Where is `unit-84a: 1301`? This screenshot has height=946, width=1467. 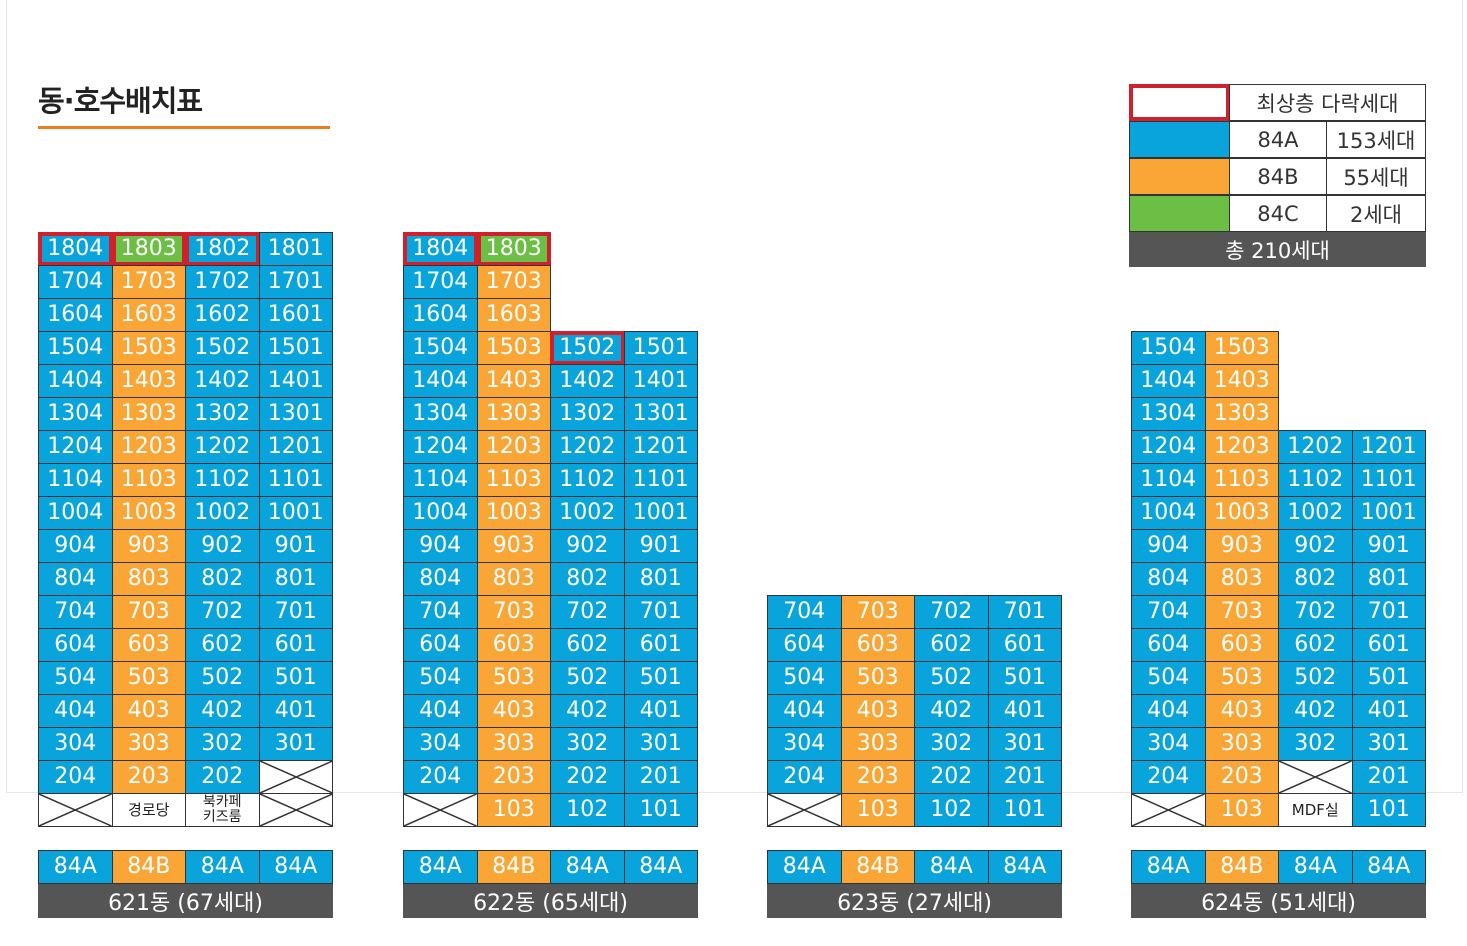 unit-84a: 1301 is located at coordinates (660, 414).